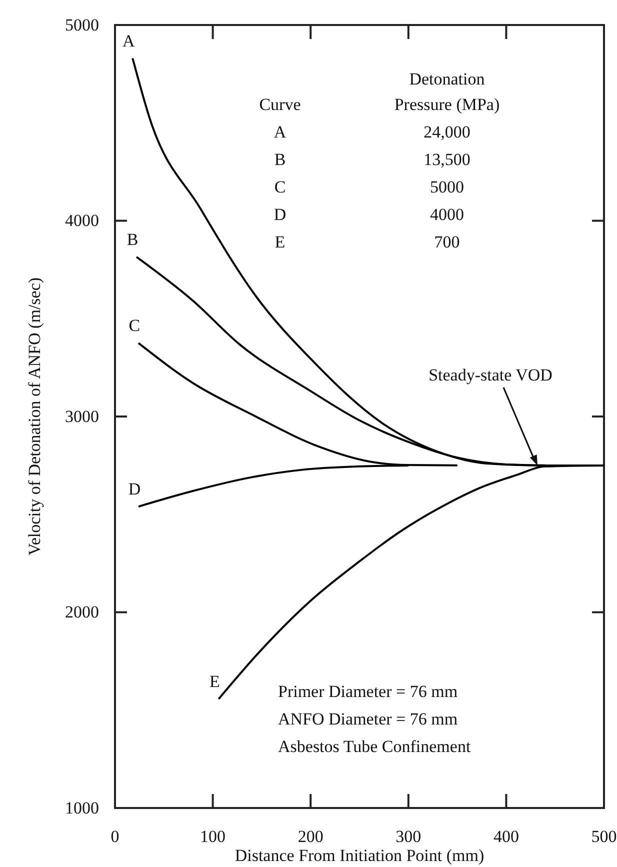 Image resolution: width=617 pixels, height=867 pixels. I want to click on annotation: 4000, so click(447, 214).